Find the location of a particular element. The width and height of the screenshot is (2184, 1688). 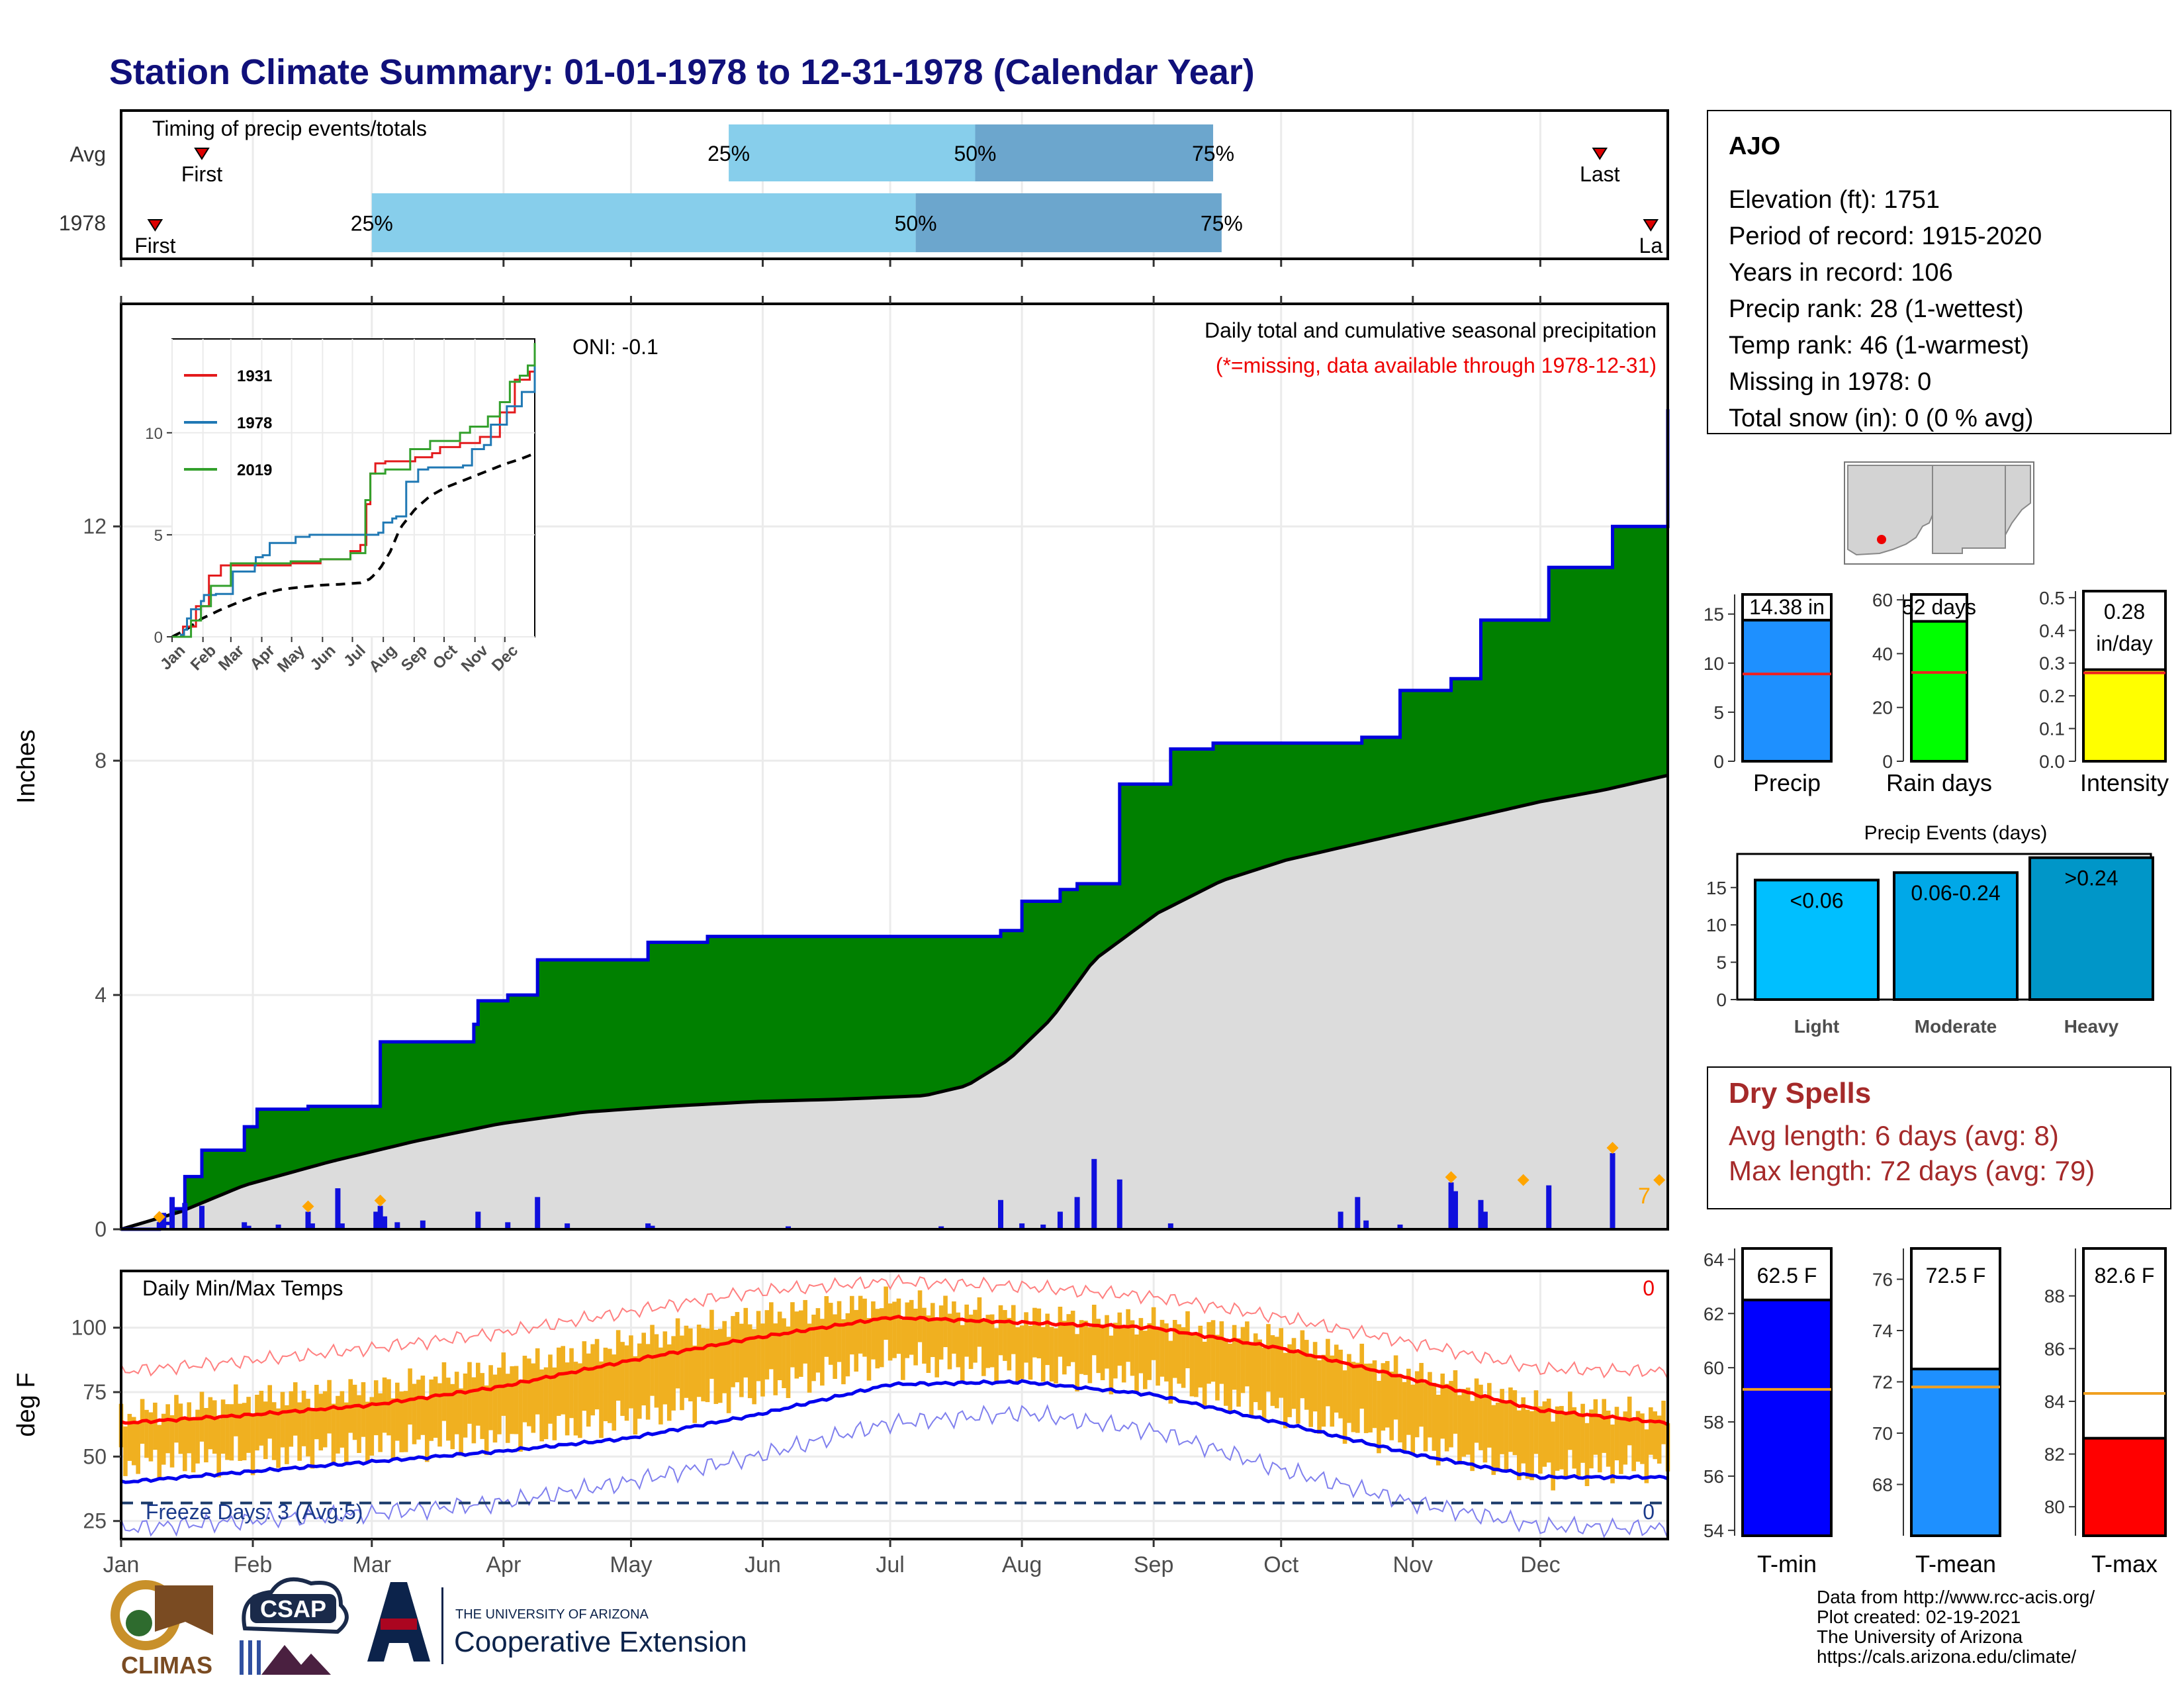

temp-panel-frame is located at coordinates (894, 1405).